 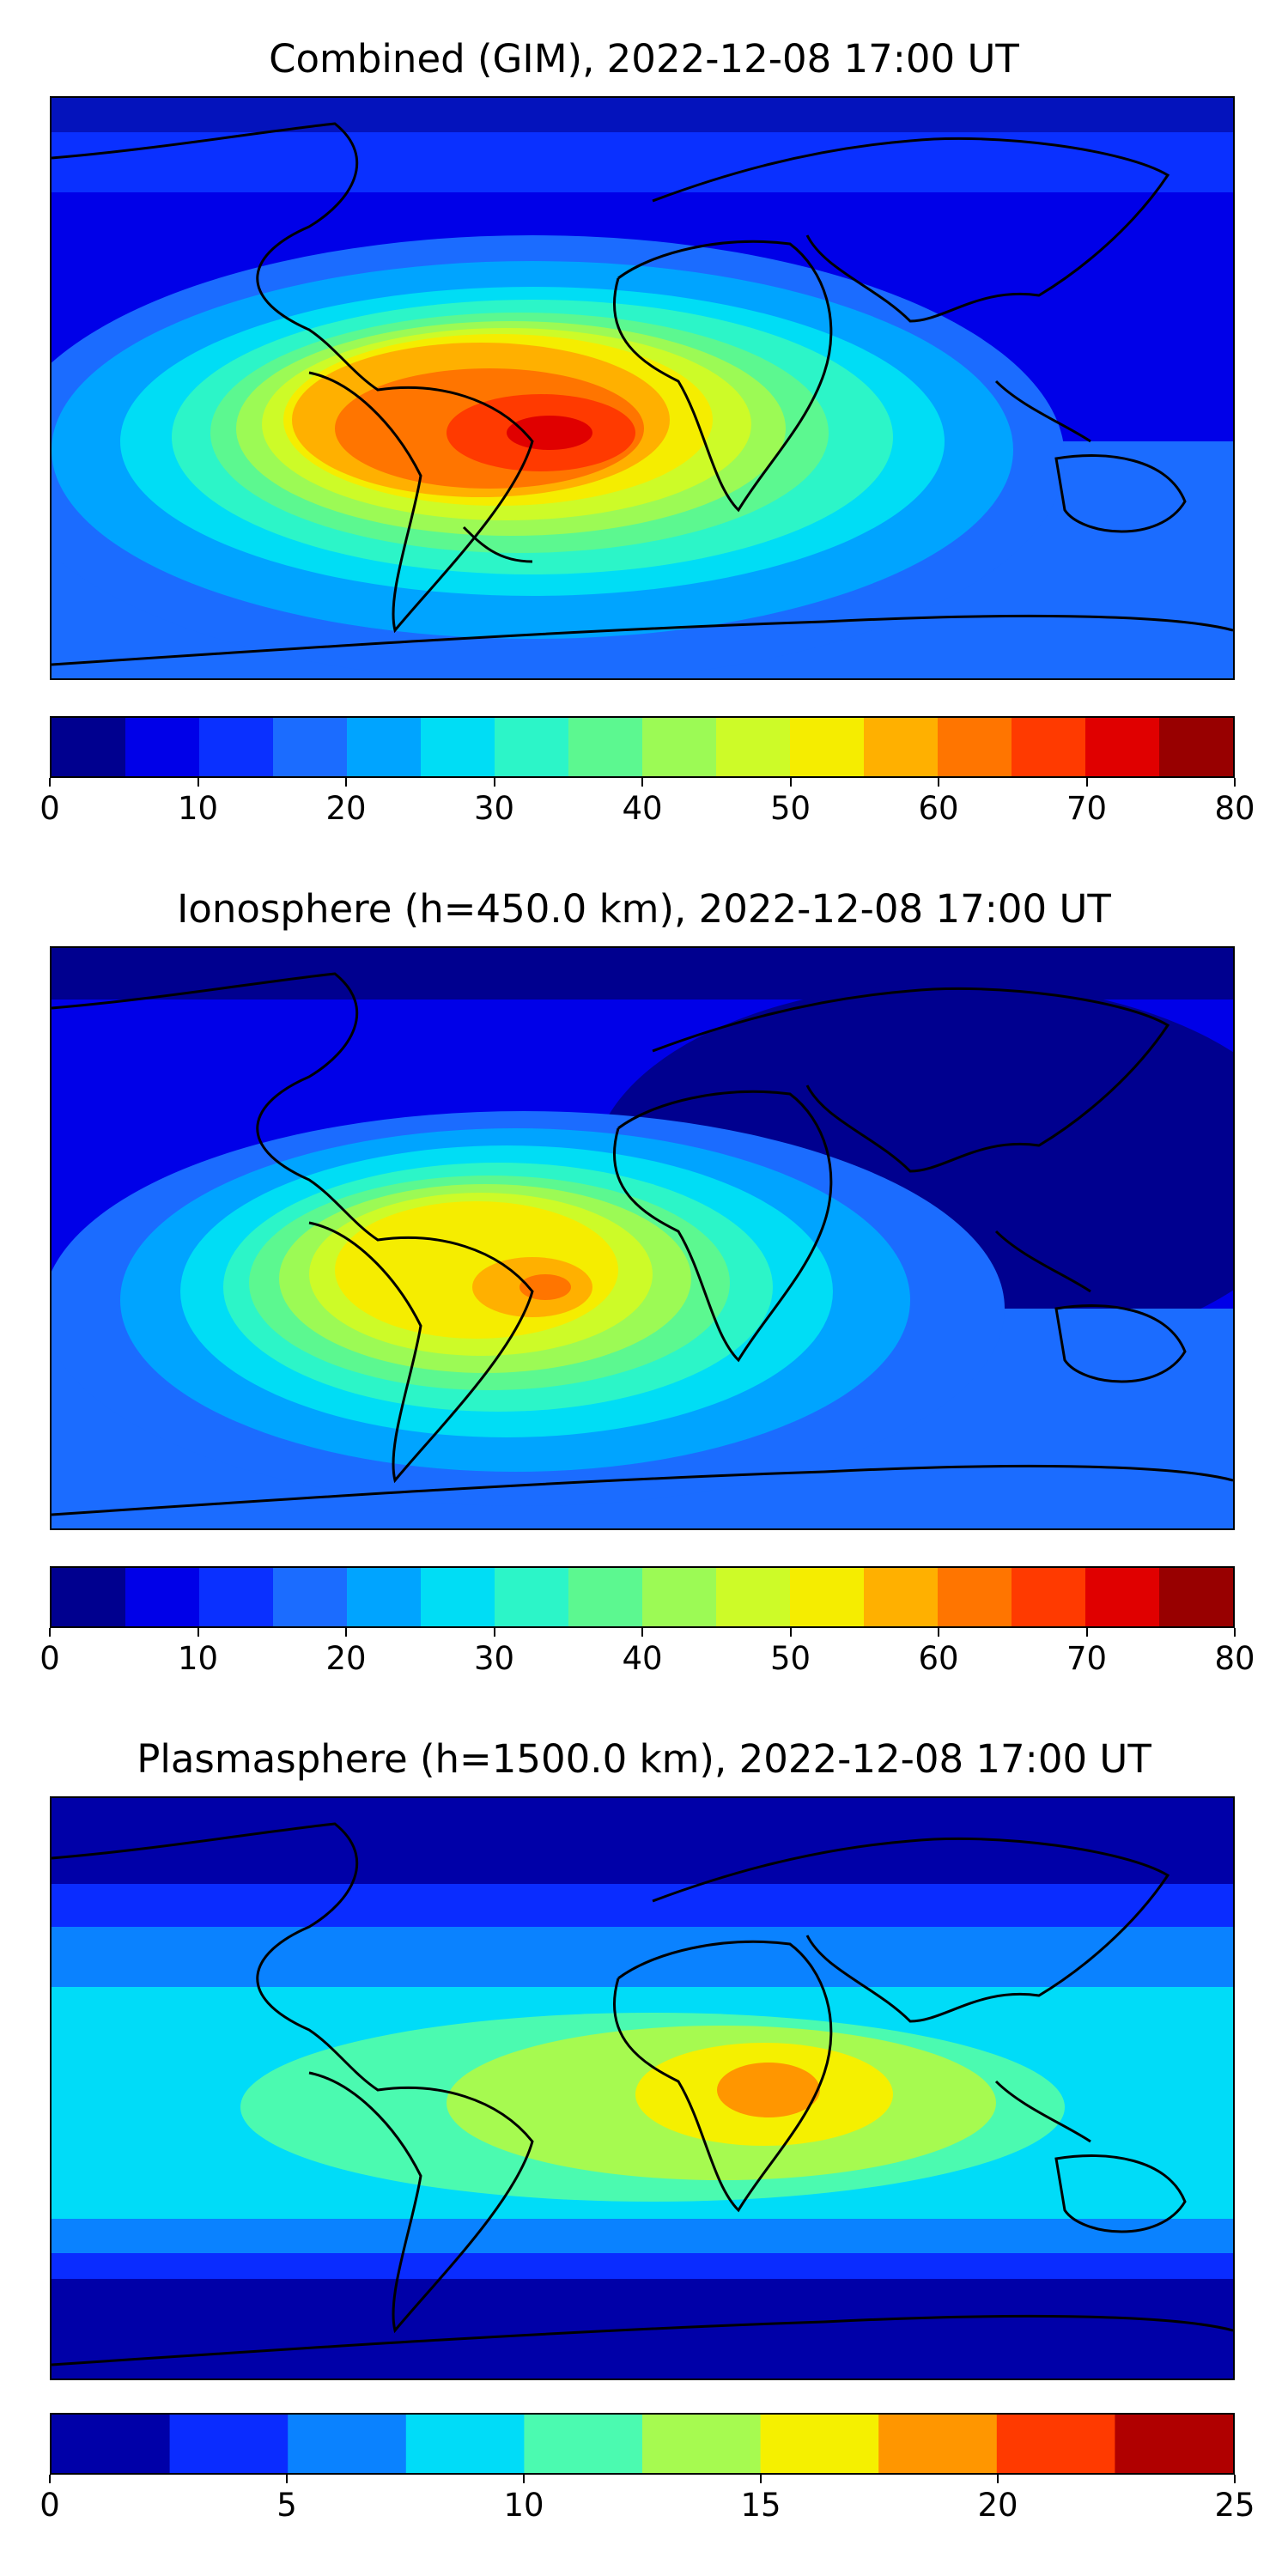 What do you see at coordinates (644, 59) in the screenshot?
I see `chart-title: Combined (GIM), 2022-12-08 17:00 UT` at bounding box center [644, 59].